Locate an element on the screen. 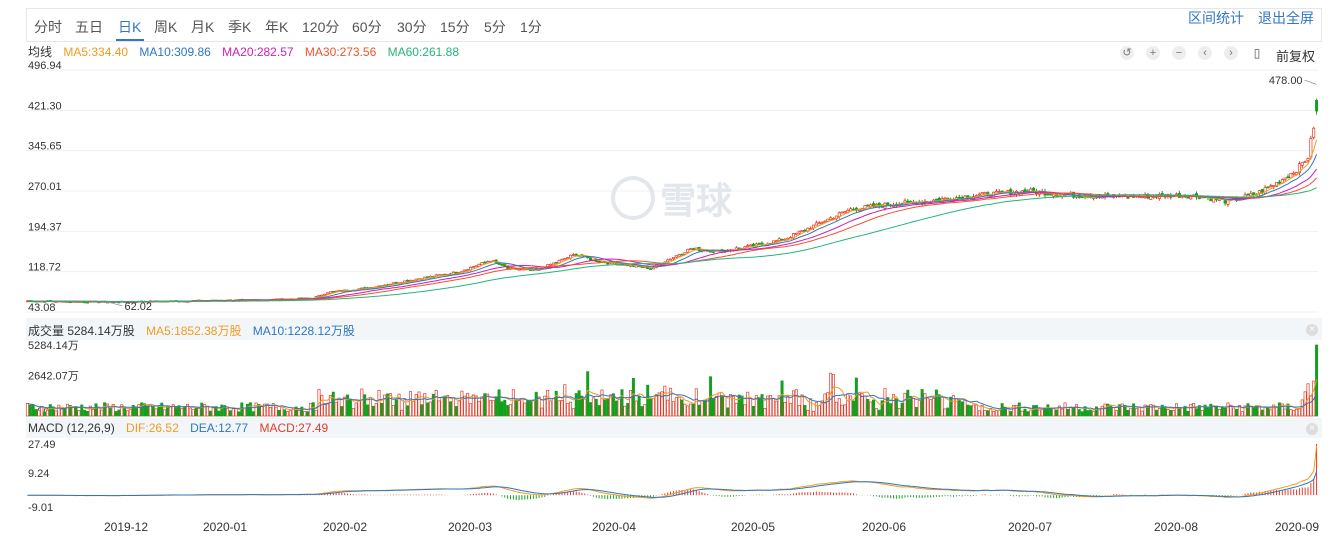 The image size is (1330, 542). tab-11: 5分 is located at coordinates (495, 27).